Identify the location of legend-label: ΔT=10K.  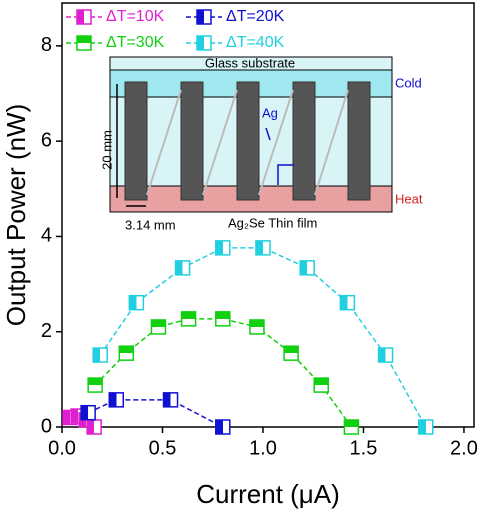
(135, 16).